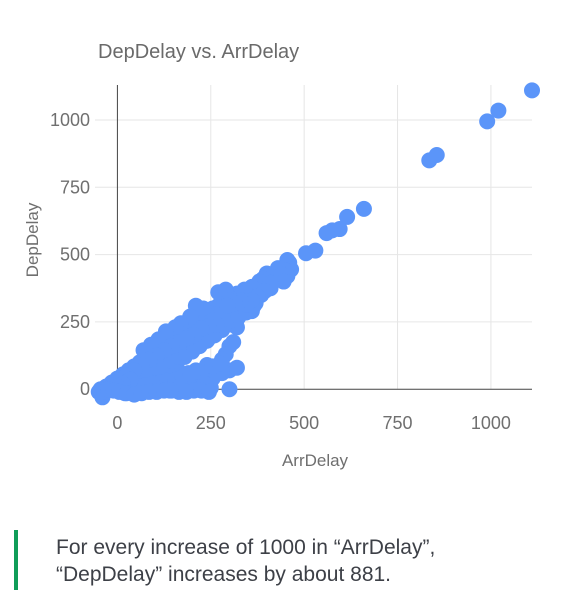 This screenshot has height=610, width=578. Describe the element at coordinates (315, 460) in the screenshot. I see `x-axis-title: ArrDelay` at that location.